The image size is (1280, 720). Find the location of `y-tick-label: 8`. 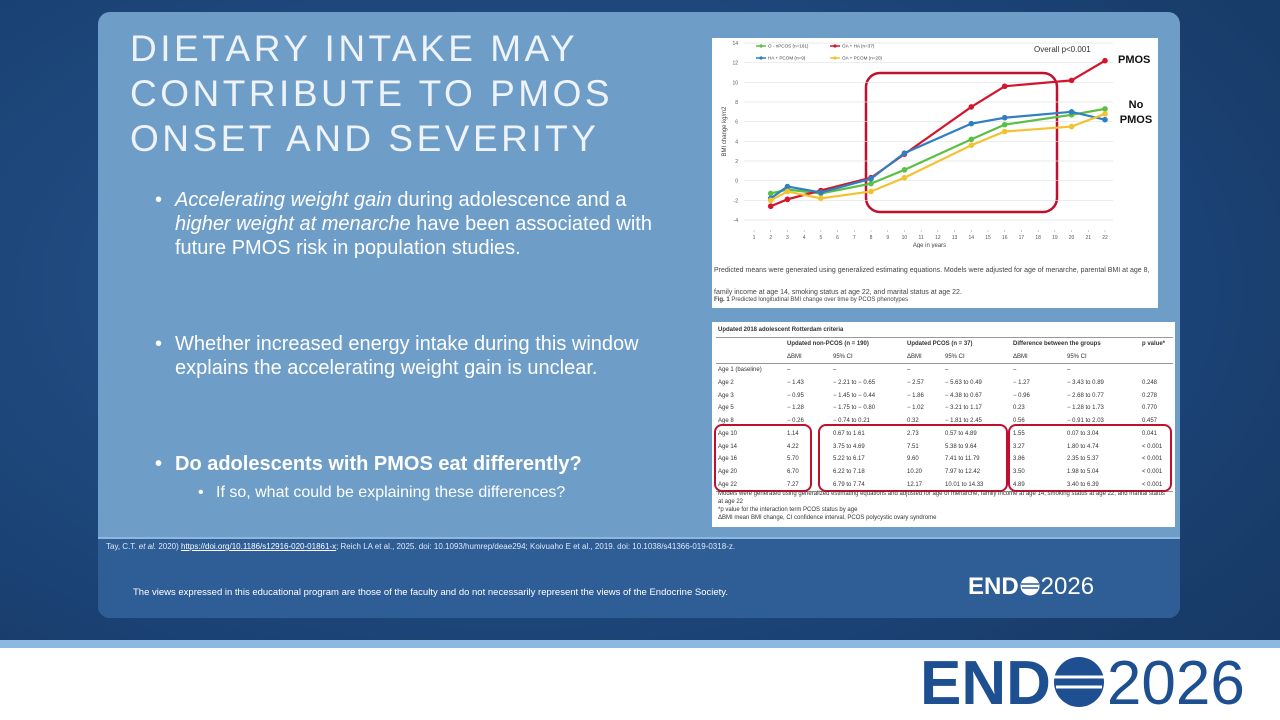

y-tick-label: 8 is located at coordinates (736, 103).